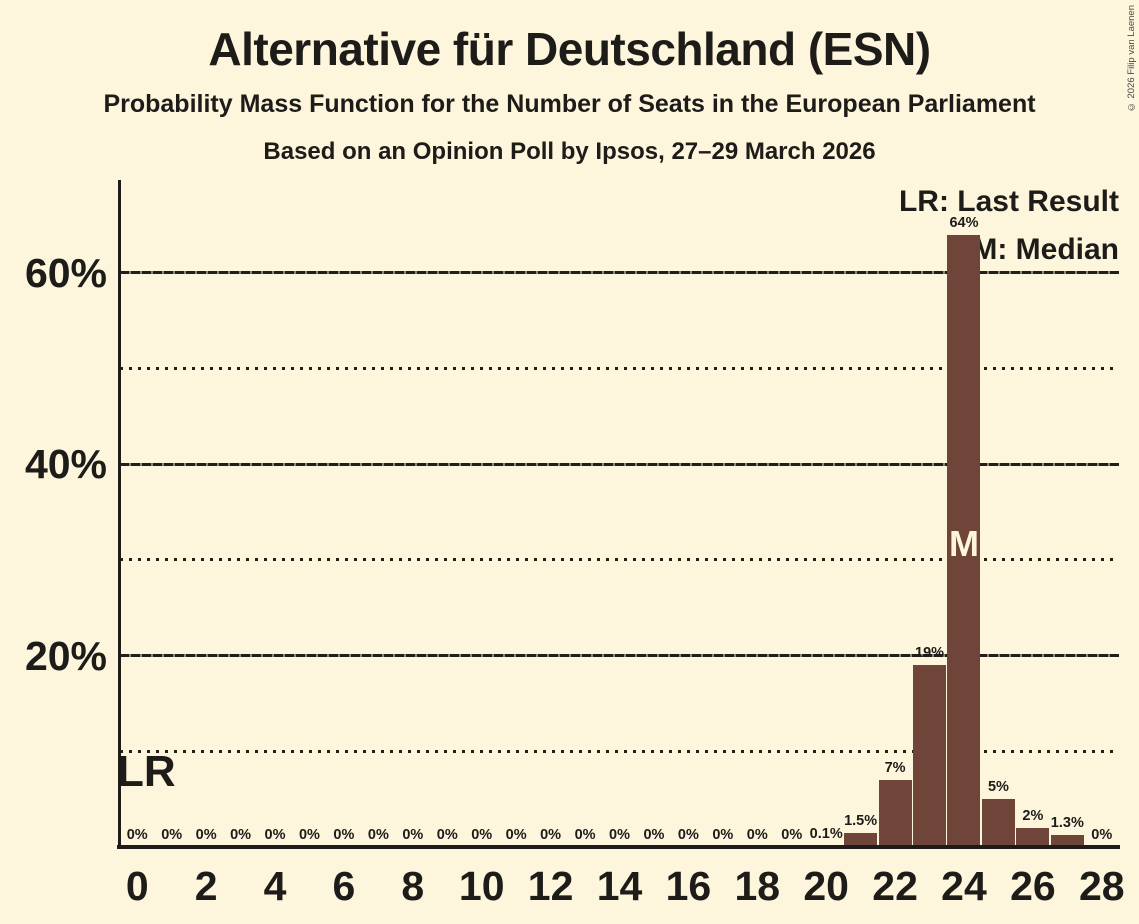 The width and height of the screenshot is (1139, 924). Describe the element at coordinates (275, 835) in the screenshot. I see `bar-value-label-seat-4: 0%` at that location.